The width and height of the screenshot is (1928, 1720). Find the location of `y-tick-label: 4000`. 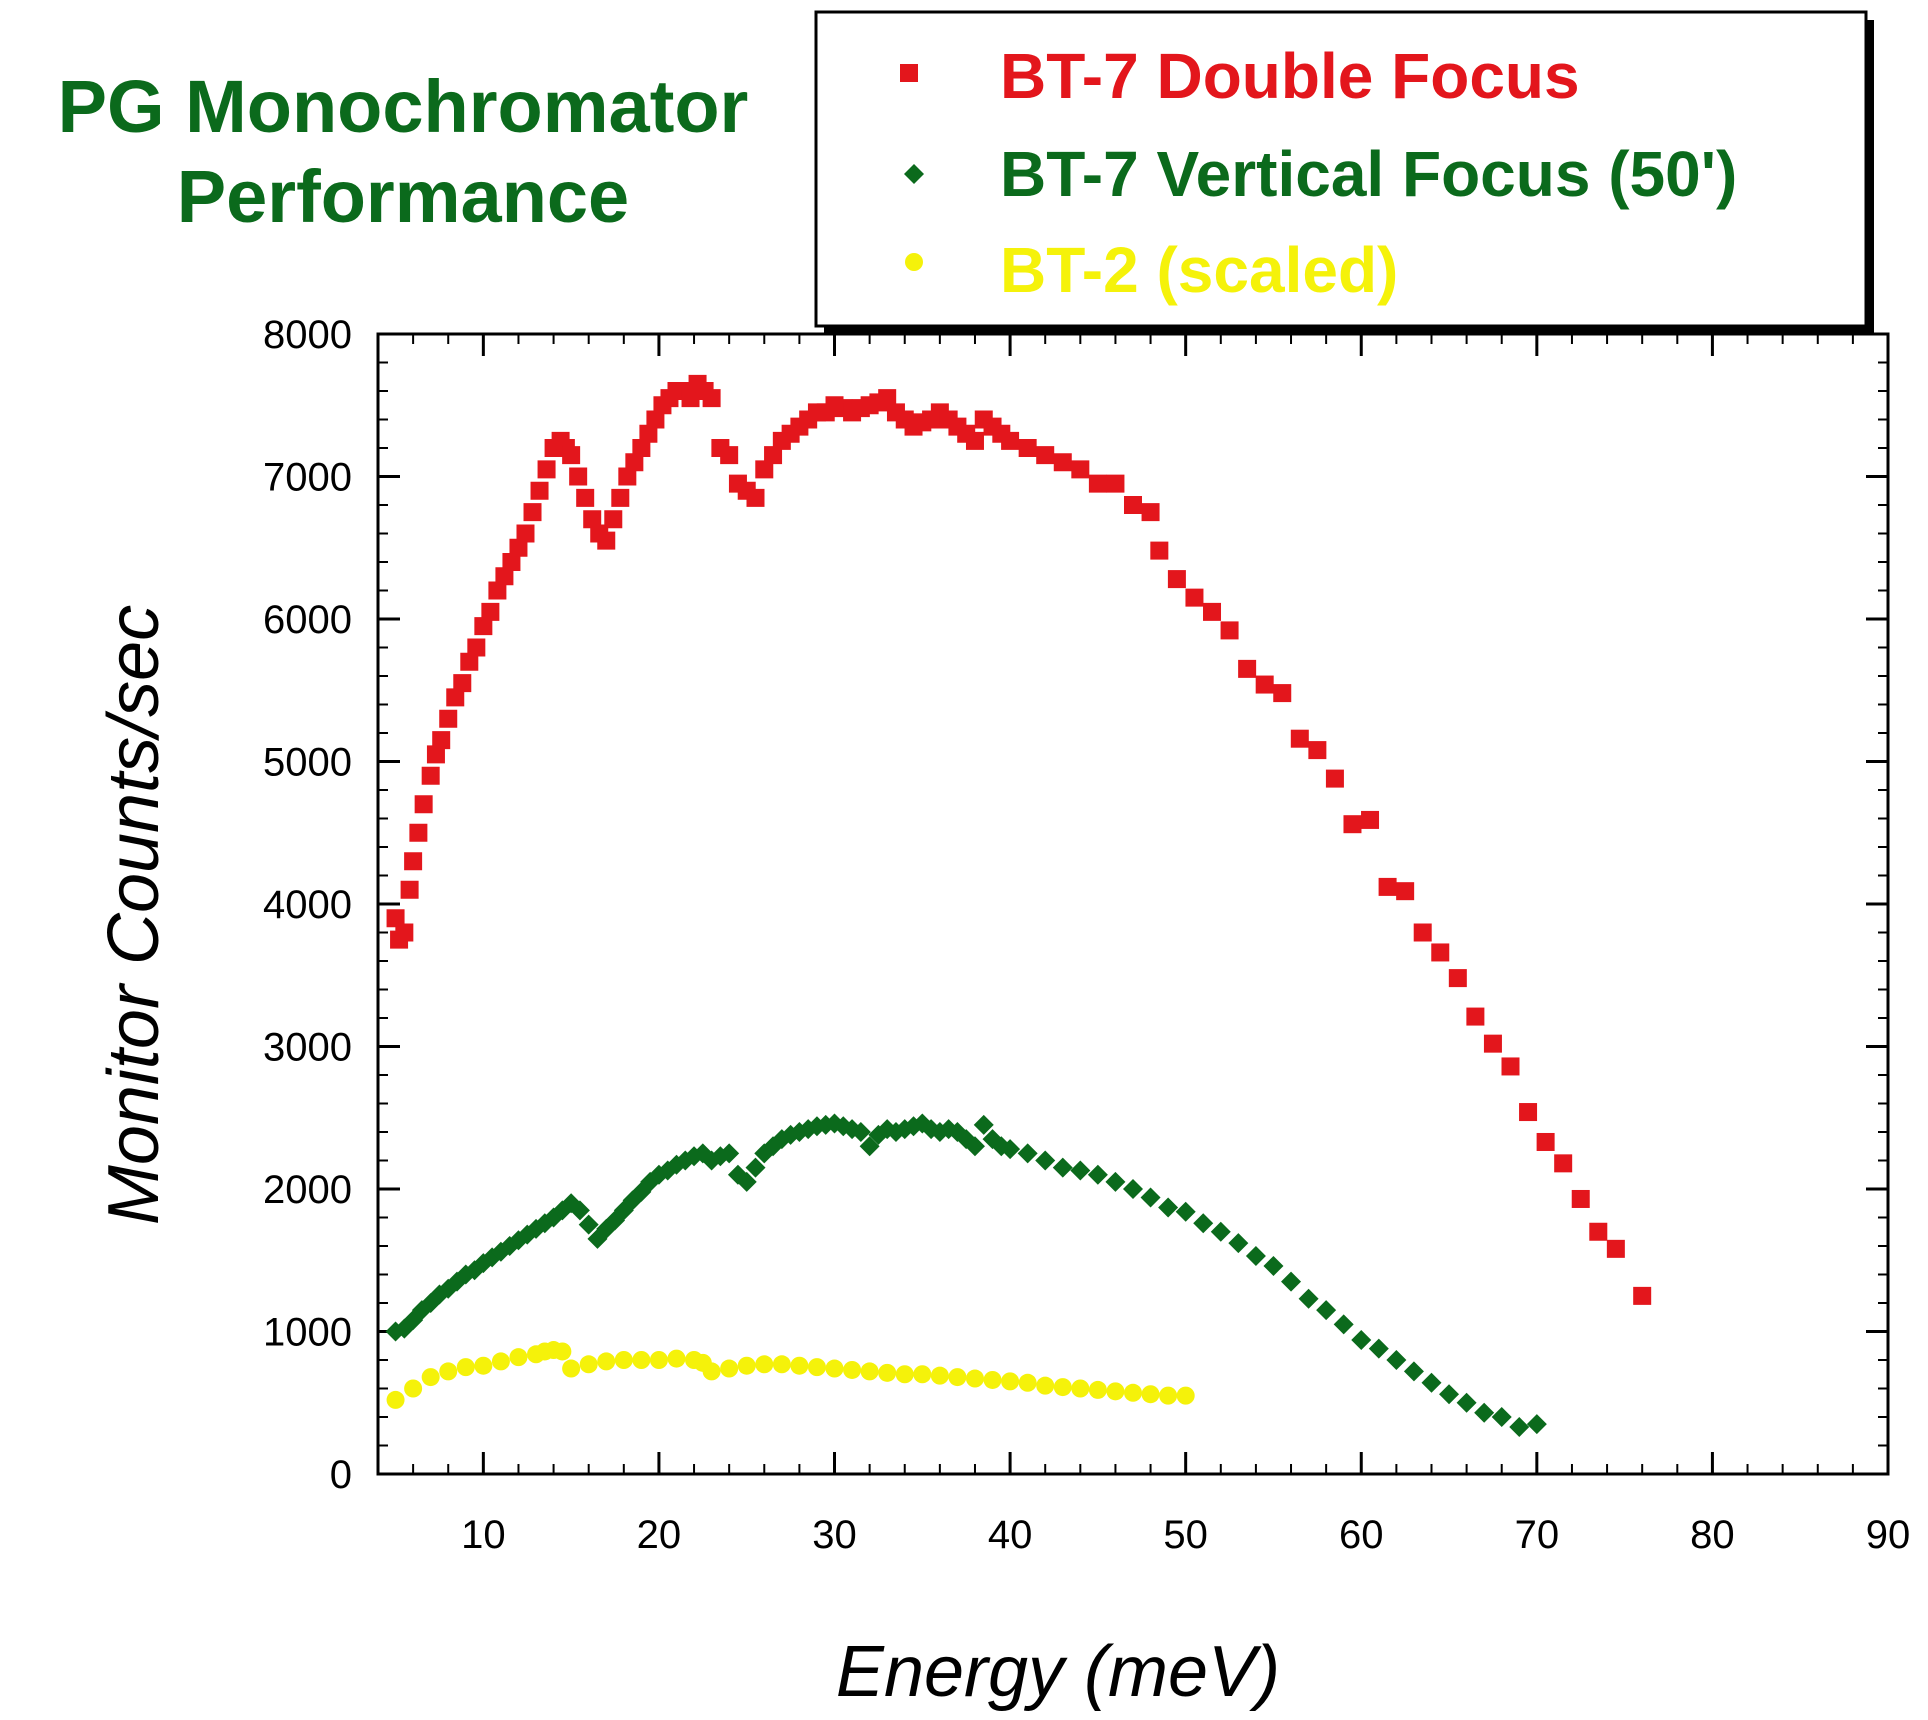

y-tick-label: 4000 is located at coordinates (307, 905).